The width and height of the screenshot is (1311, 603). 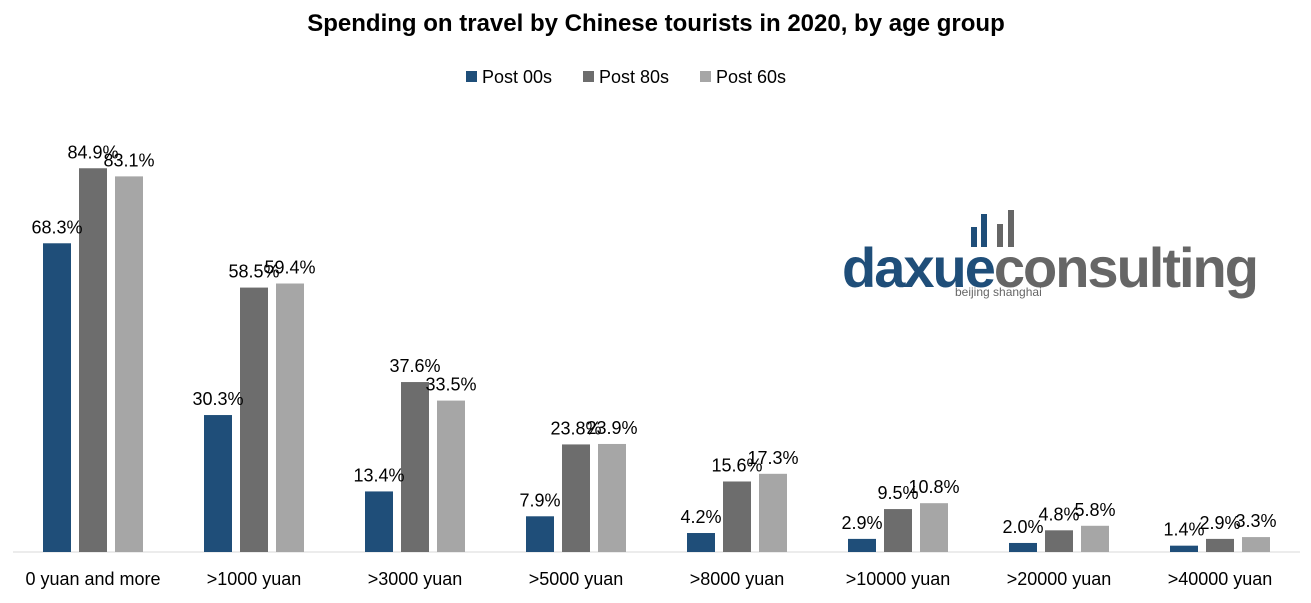 What do you see at coordinates (611, 428) in the screenshot?
I see `data-label: 23.9%` at bounding box center [611, 428].